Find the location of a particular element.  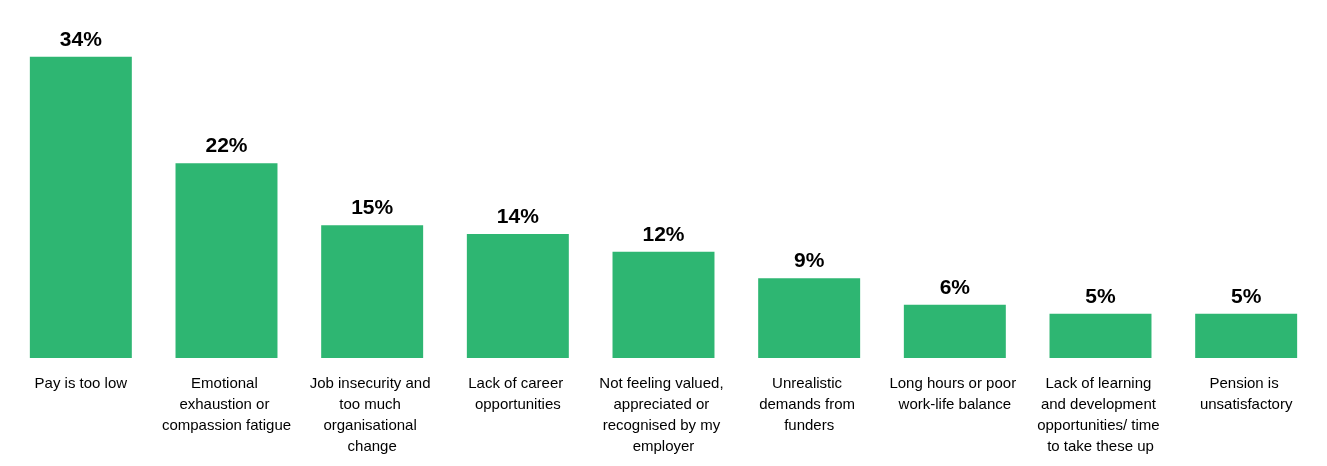

x-tick-label: Emotional exhaustion or compassion fatigue is located at coordinates (226, 403).